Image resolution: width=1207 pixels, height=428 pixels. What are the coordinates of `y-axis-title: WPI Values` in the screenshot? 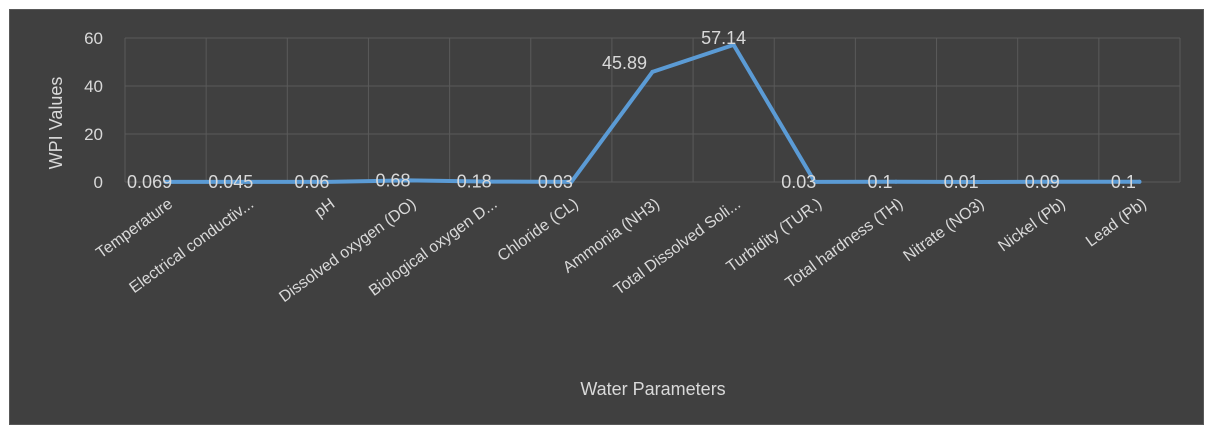 It's located at (56, 123).